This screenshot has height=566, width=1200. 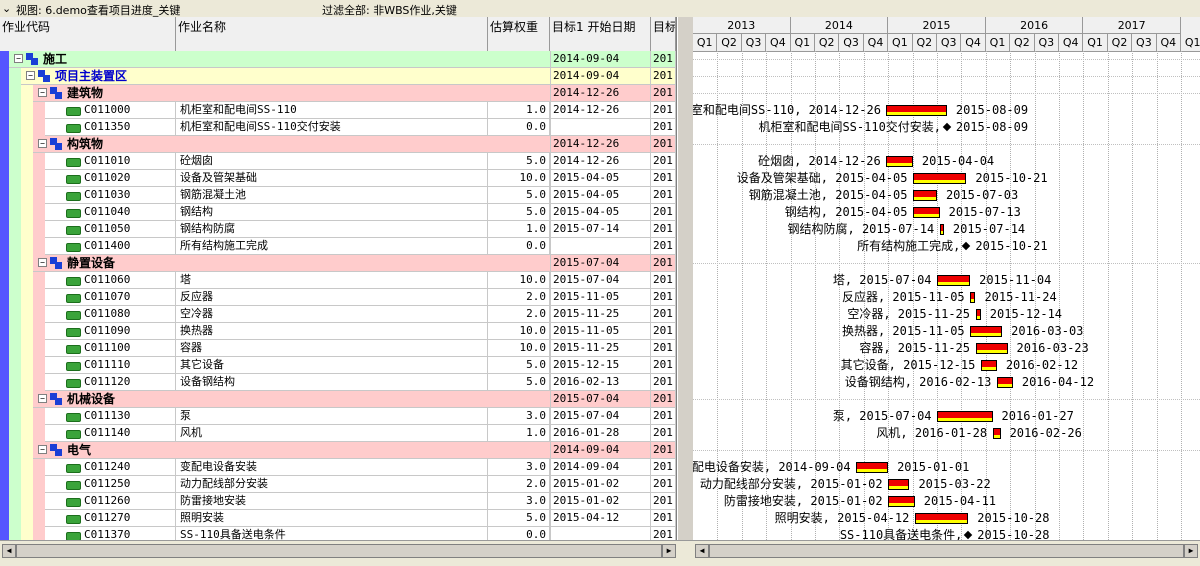 What do you see at coordinates (338, 212) in the screenshot?
I see `table-row: C011040 钢结构 5.0 2015-04-05 201` at bounding box center [338, 212].